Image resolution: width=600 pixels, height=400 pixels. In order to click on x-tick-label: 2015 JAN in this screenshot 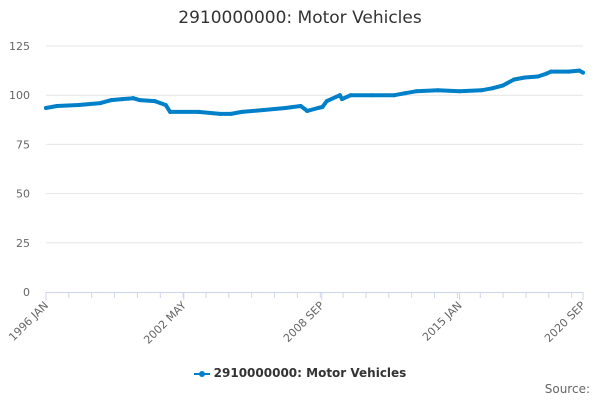, I will do `click(442, 321)`.